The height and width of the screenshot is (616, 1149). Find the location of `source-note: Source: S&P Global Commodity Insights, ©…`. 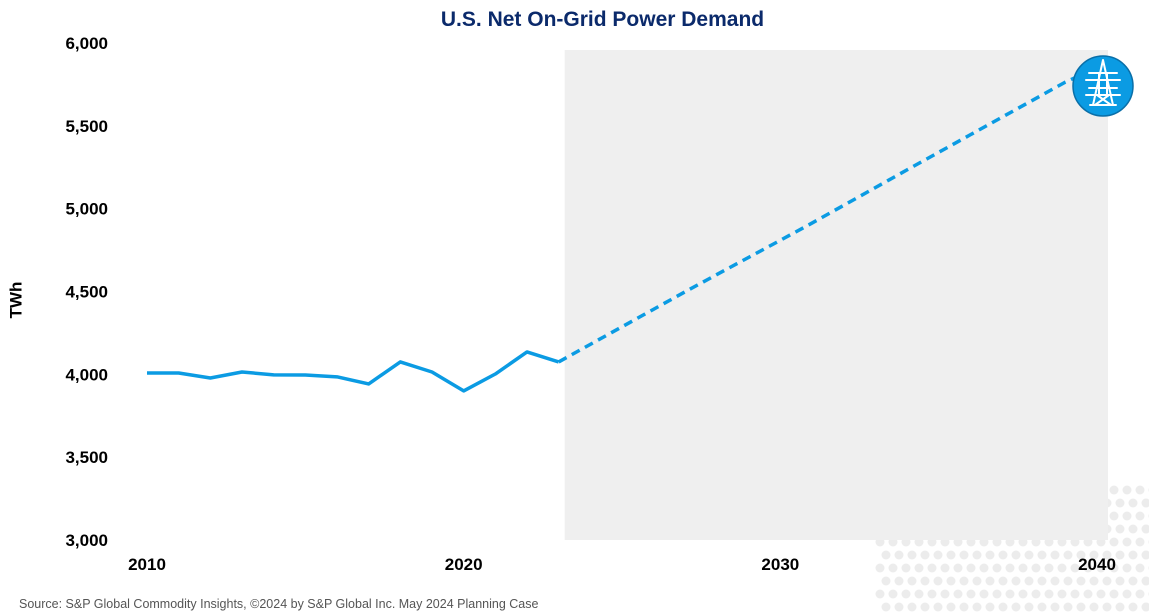

source-note: Source: S&P Global Commodity Insights, ©… is located at coordinates (279, 604).